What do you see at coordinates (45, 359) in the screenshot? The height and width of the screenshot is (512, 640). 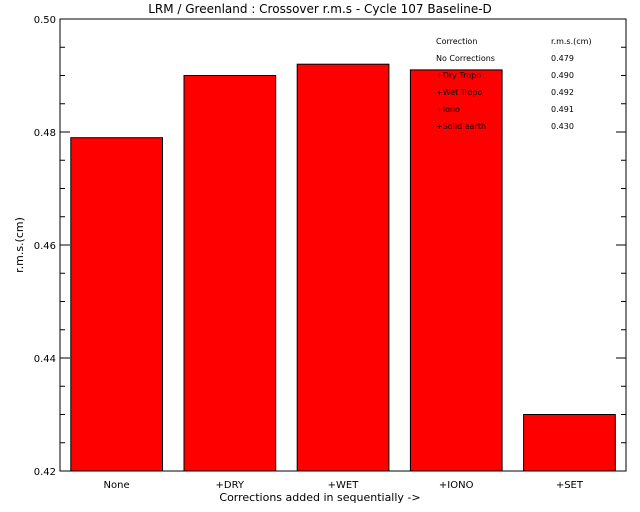 I see `y-tick-label: 0.44` at bounding box center [45, 359].